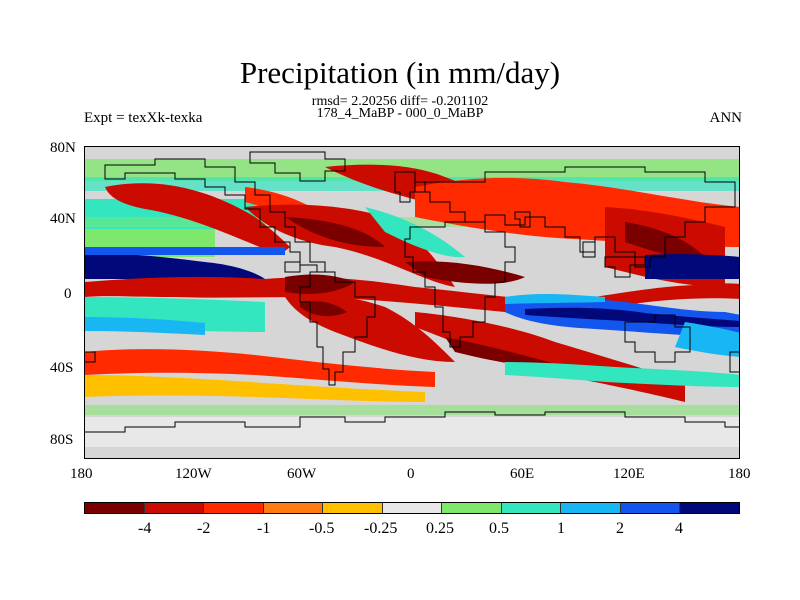  What do you see at coordinates (561, 528) in the screenshot?
I see `colorbar-label: 1` at bounding box center [561, 528].